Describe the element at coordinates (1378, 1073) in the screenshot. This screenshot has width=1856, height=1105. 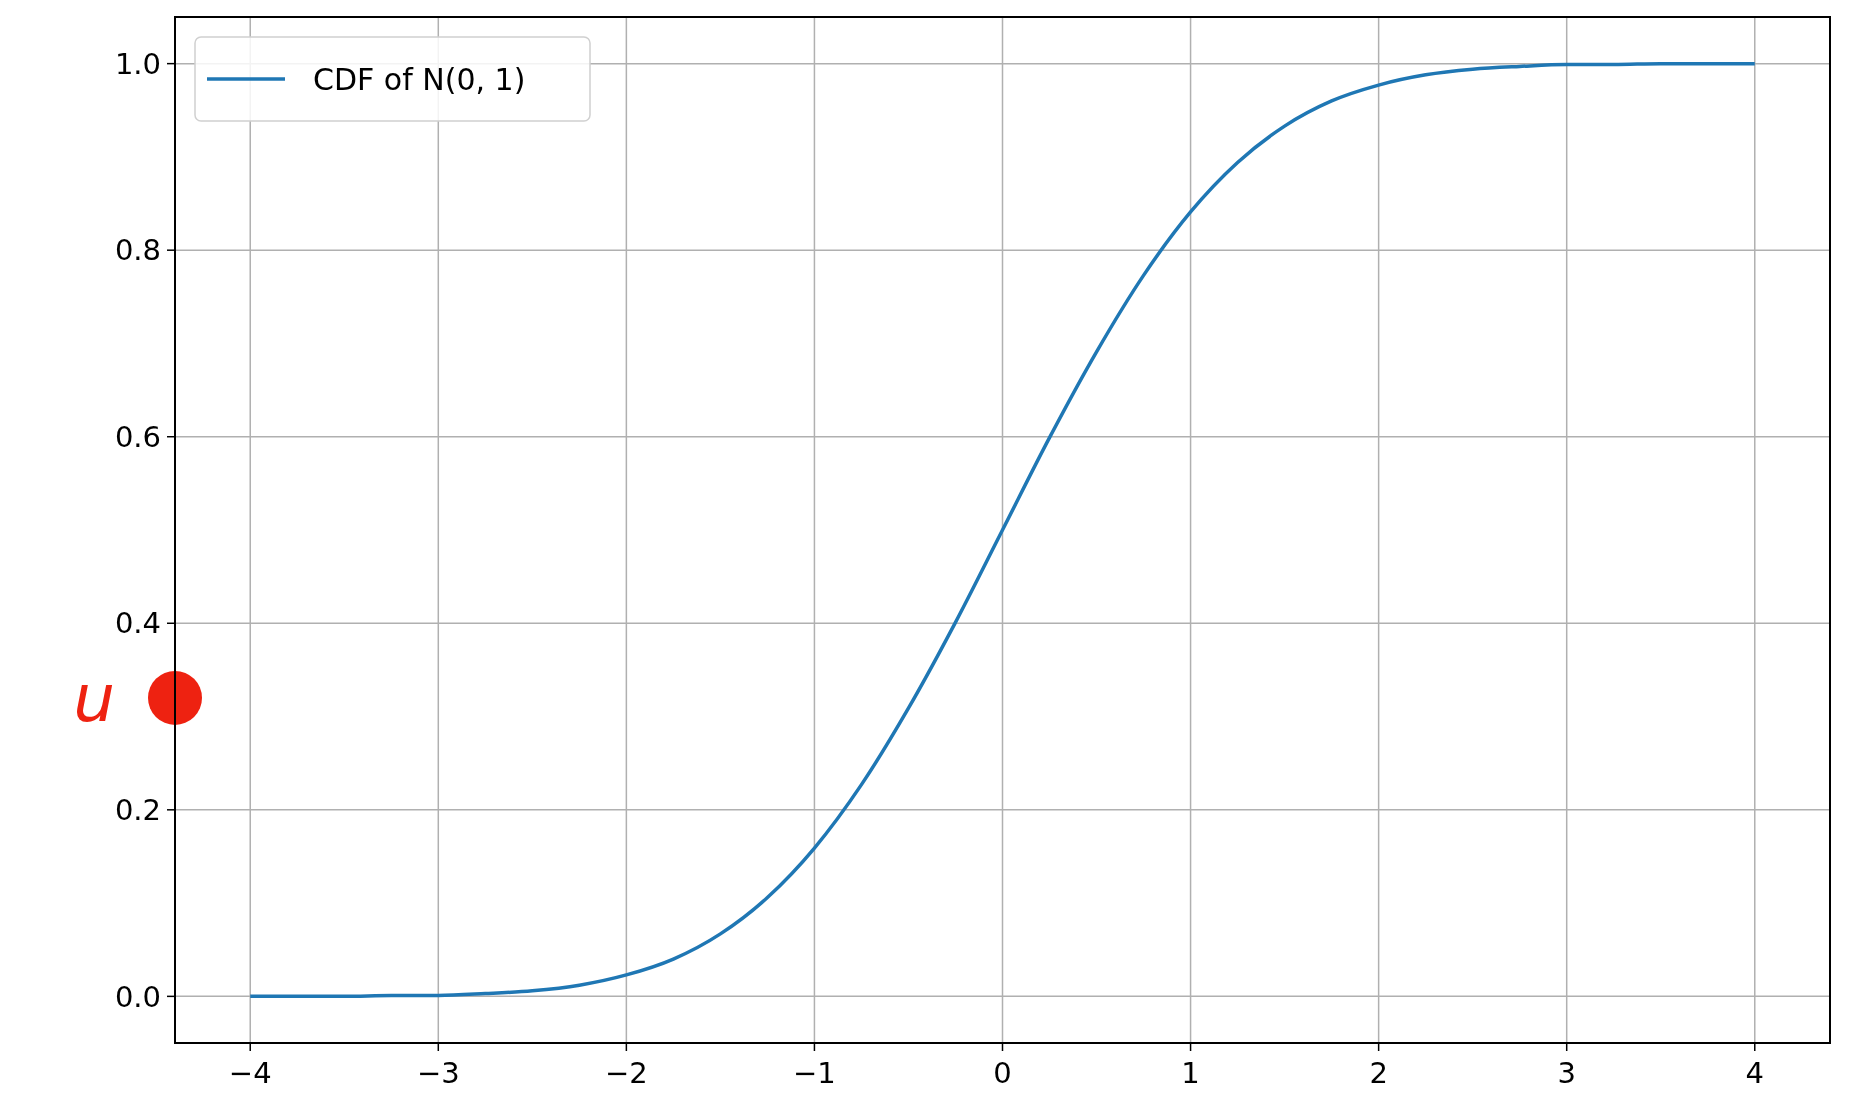
I see `x-tick-label: 2` at that location.